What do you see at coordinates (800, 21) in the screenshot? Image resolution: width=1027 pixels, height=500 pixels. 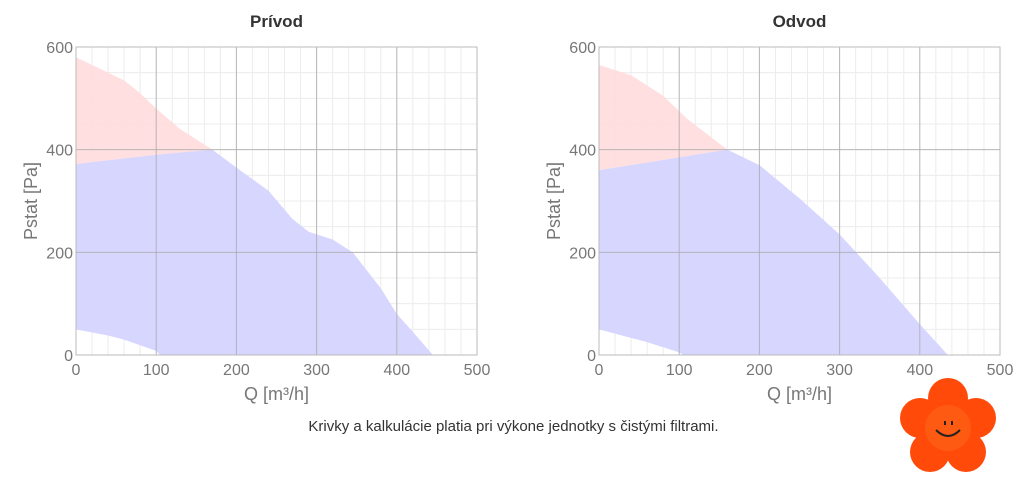 I see `chart-title: Odvod` at bounding box center [800, 21].